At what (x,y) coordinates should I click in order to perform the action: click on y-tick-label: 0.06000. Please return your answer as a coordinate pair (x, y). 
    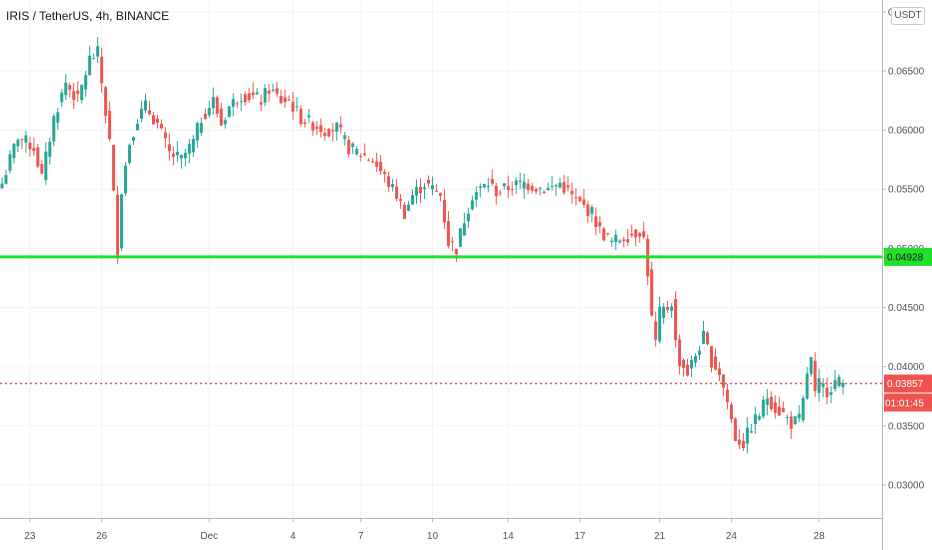
    Looking at the image, I should click on (906, 131).